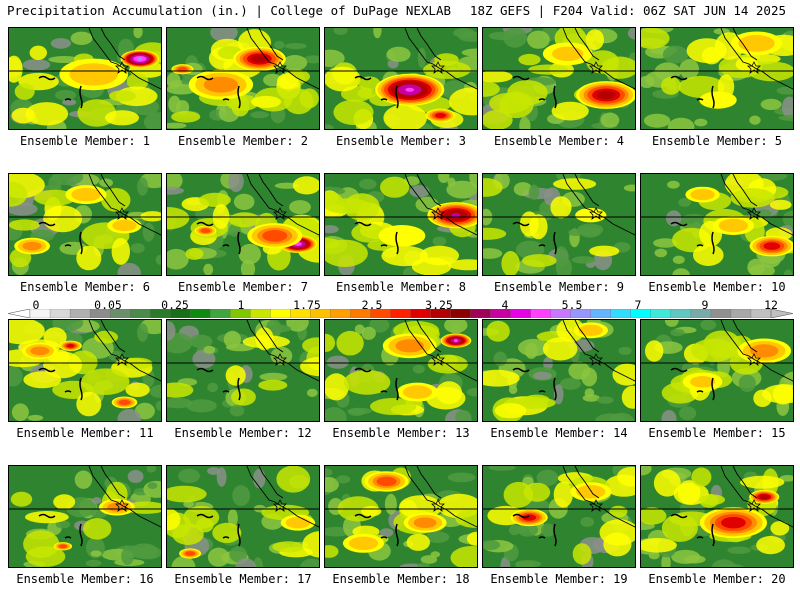 Image resolution: width=800 pixels, height=600 pixels. Describe the element at coordinates (243, 433) in the screenshot. I see `ensemble-member-label: Ensemble Member: 12` at that location.